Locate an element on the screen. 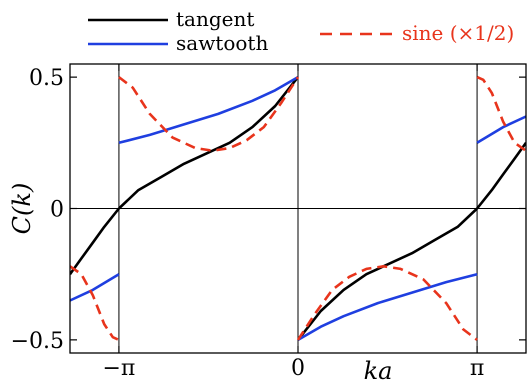 The image size is (530, 381). y-tick-label-1: 0 is located at coordinates (57, 210).